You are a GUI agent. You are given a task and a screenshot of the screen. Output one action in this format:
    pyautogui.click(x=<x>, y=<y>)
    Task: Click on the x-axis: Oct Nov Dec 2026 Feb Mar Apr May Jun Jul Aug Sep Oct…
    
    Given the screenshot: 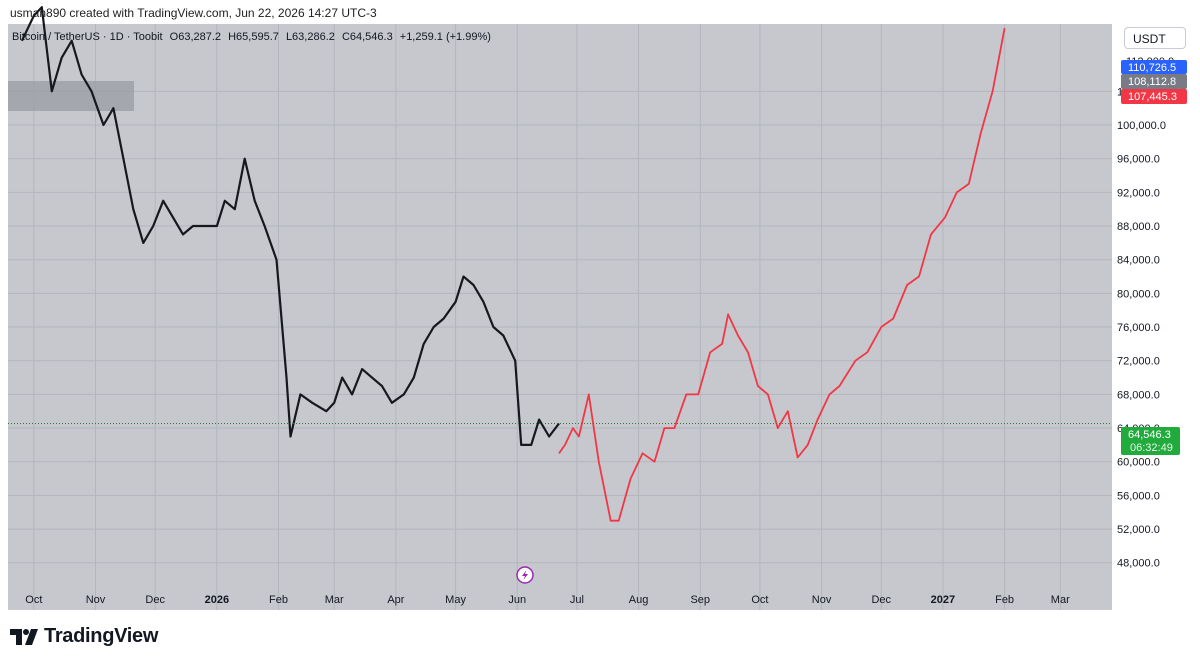 What is the action you would take?
    pyautogui.click(x=547, y=600)
    